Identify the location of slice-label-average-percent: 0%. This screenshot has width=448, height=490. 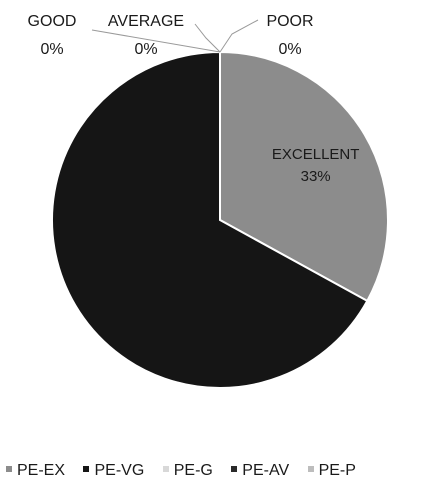
(145, 49).